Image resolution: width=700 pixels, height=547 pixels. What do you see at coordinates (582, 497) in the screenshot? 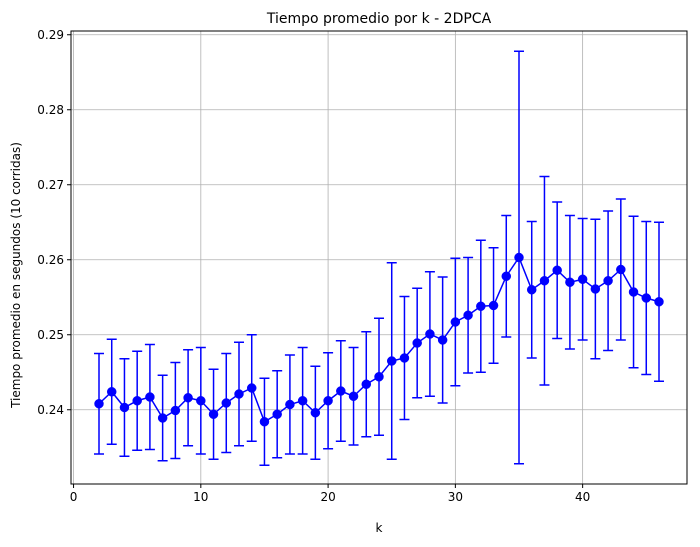
I see `x-tick-label: 40` at bounding box center [582, 497].